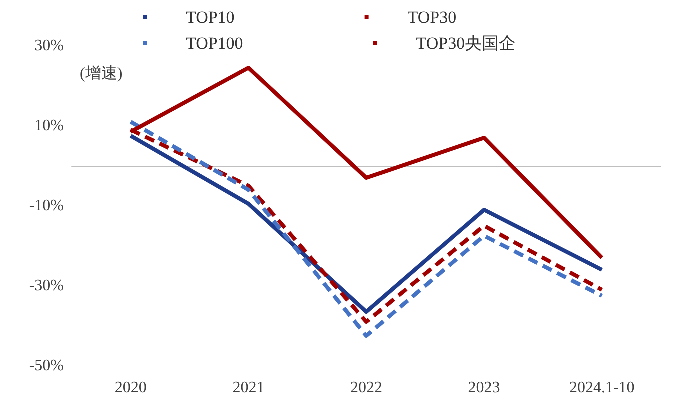 This screenshot has width=673, height=405. What do you see at coordinates (210, 17) in the screenshot?
I see `legend-label: TOP10` at bounding box center [210, 17].